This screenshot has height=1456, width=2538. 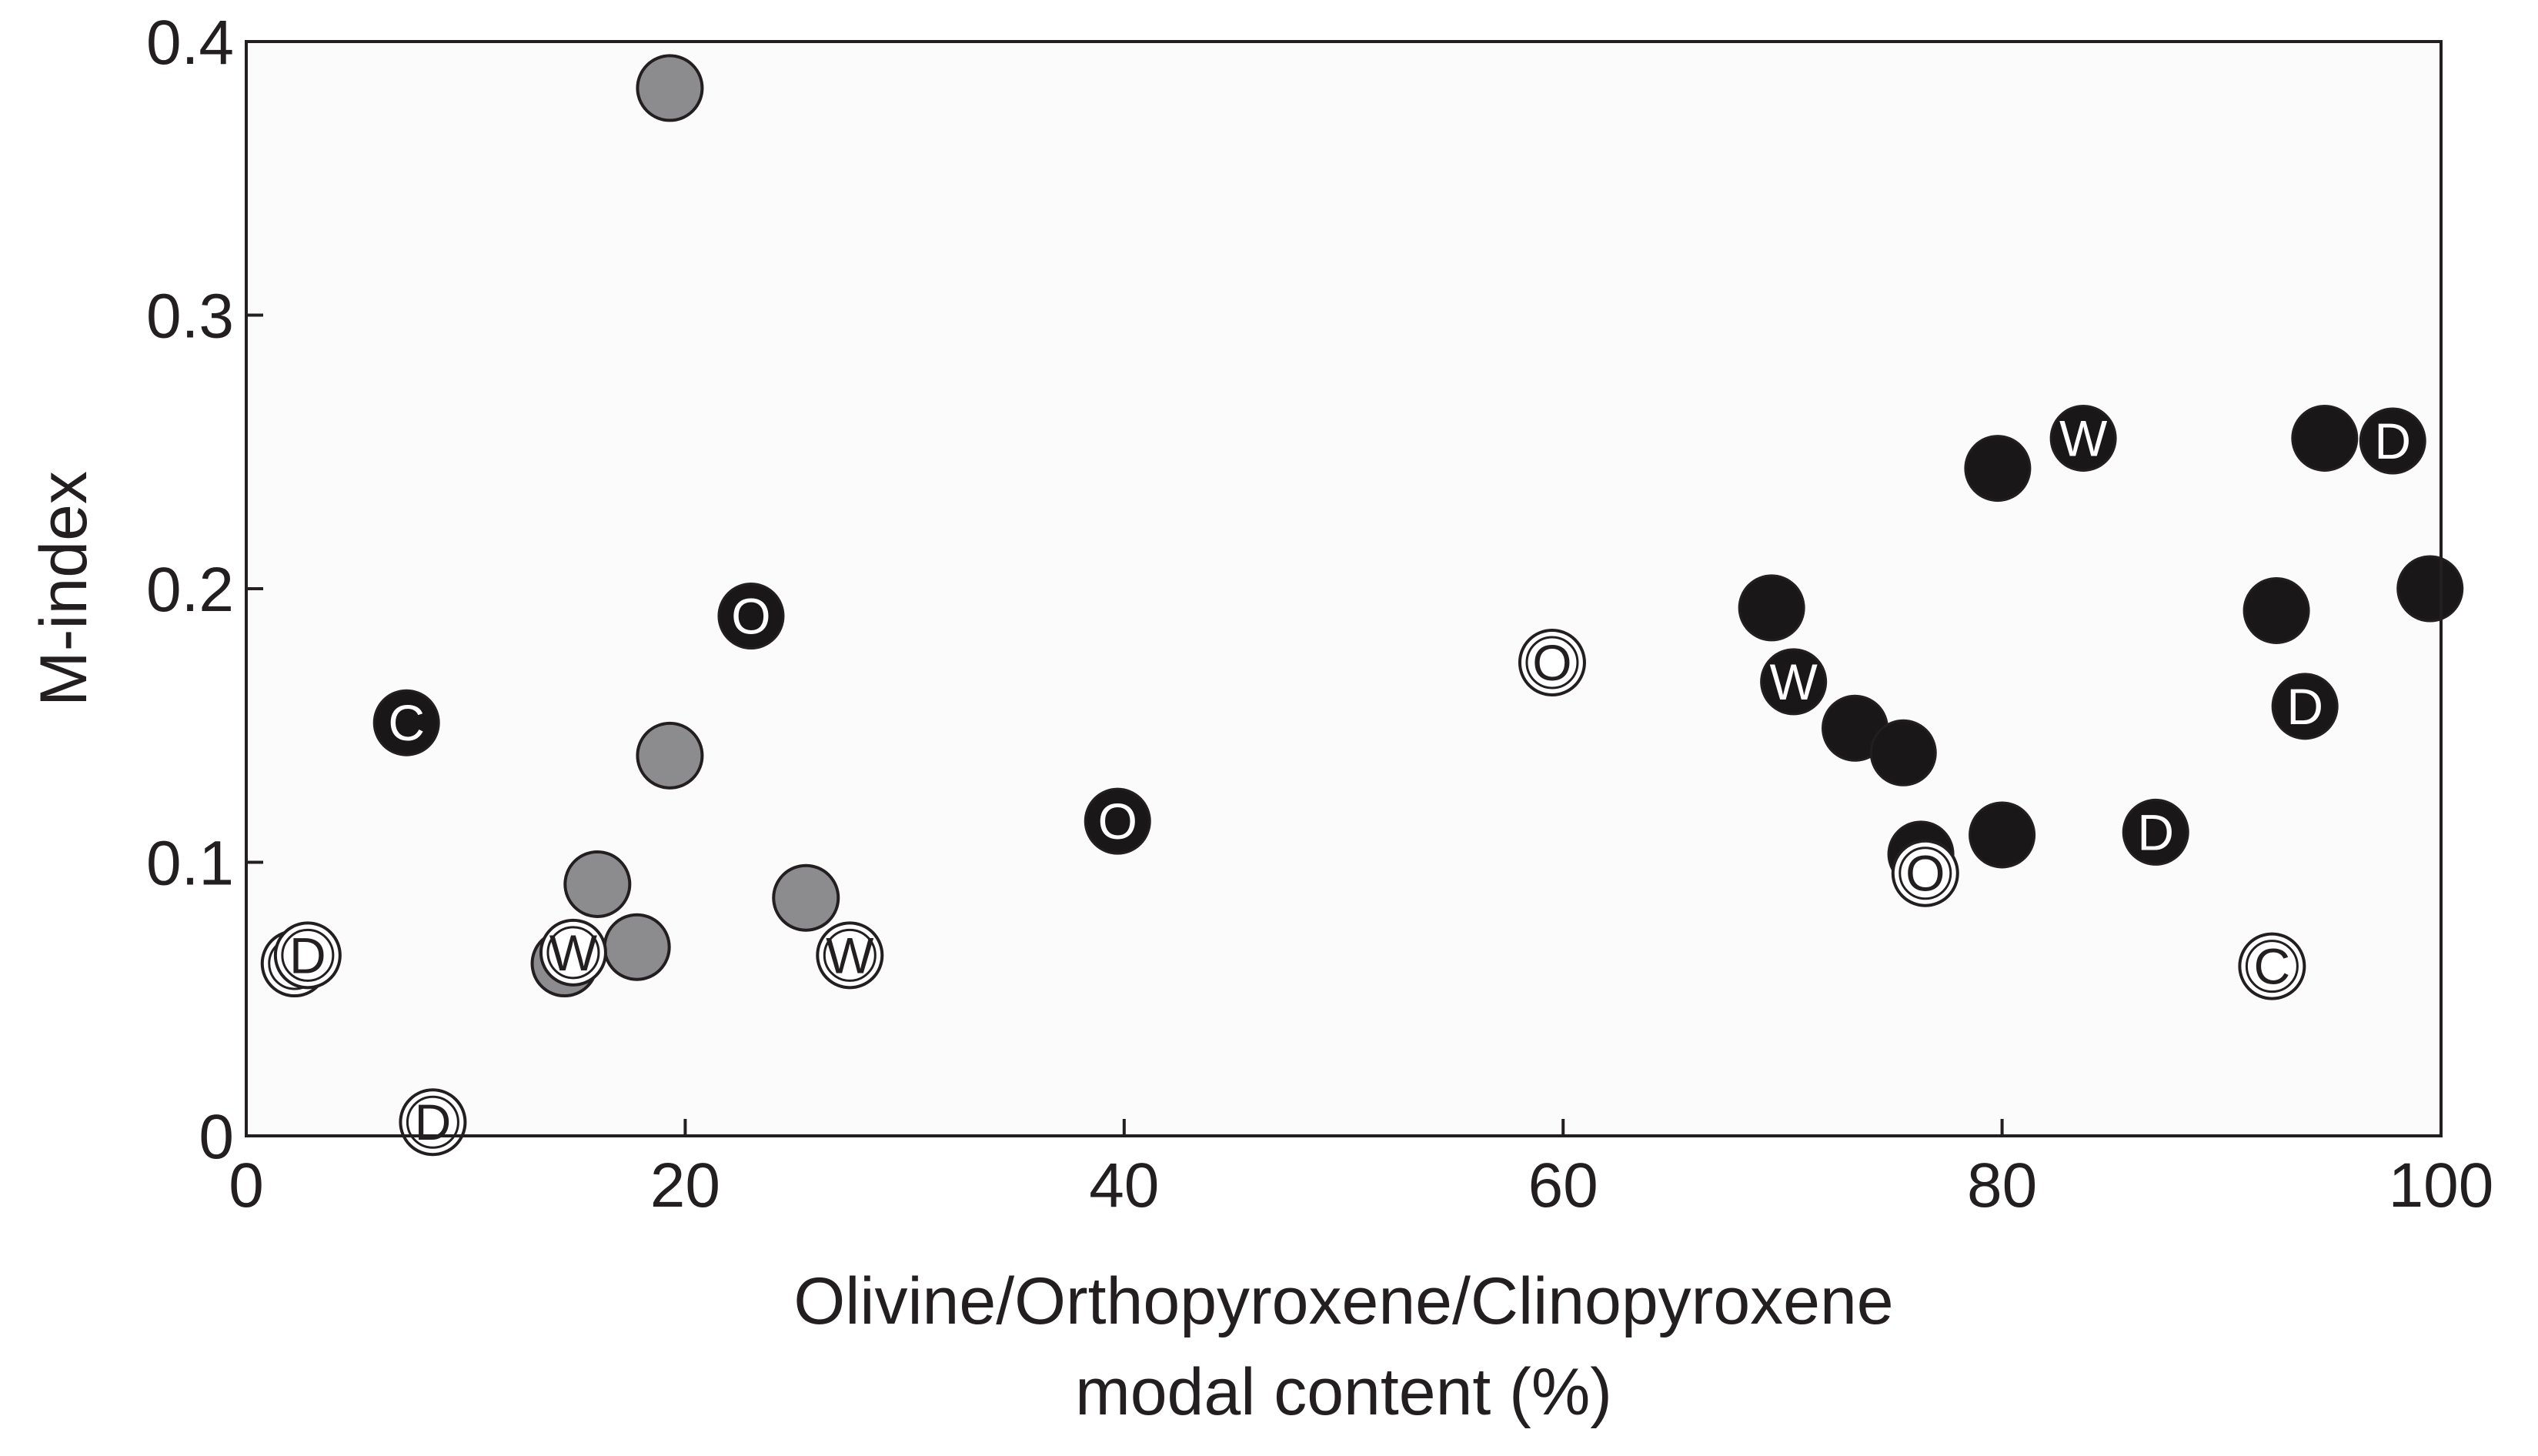 I want to click on data-point-white: C, so click(x=2272, y=966).